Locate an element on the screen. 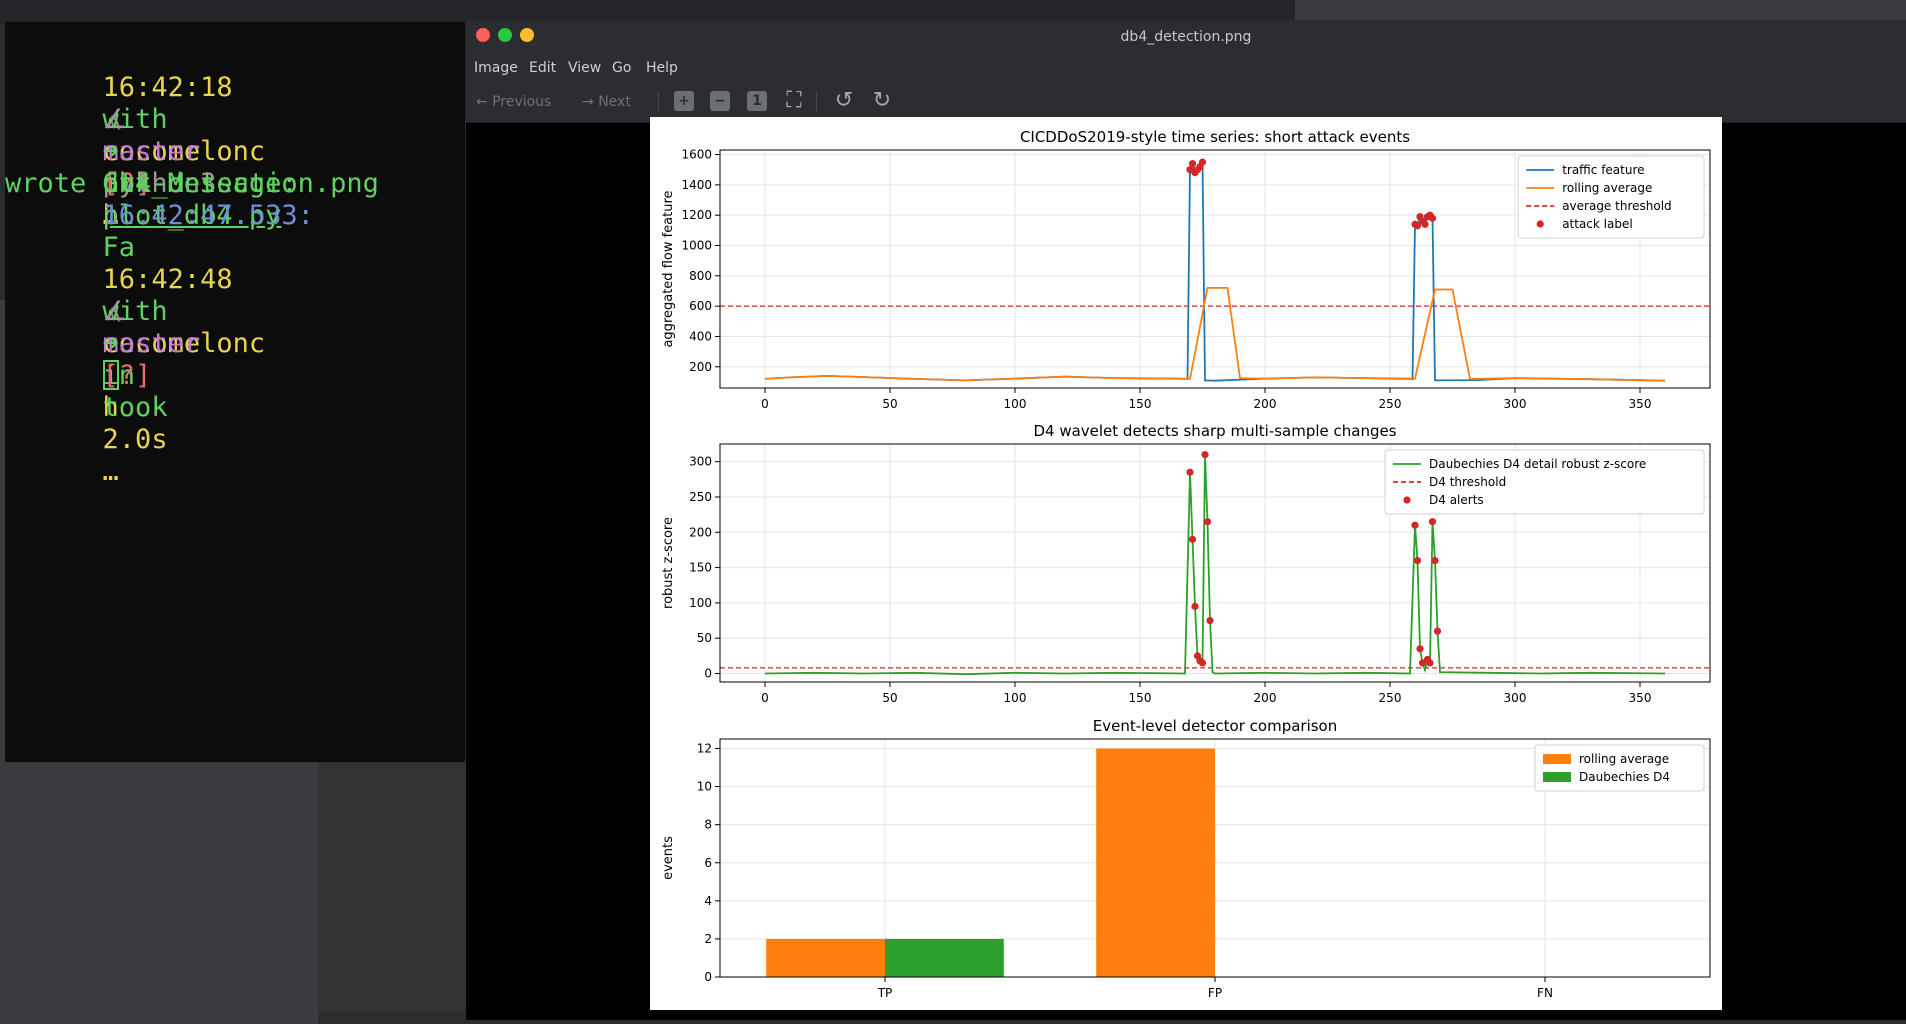 The height and width of the screenshot is (1024, 1906). x-tick-label: TP is located at coordinates (885, 993).